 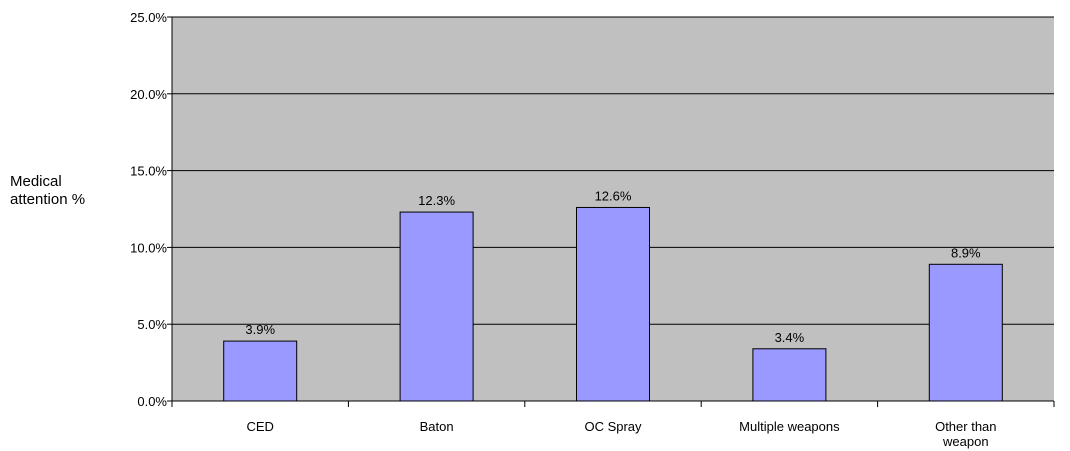 What do you see at coordinates (965, 441) in the screenshot?
I see `x-tick-label-line: weapon` at bounding box center [965, 441].